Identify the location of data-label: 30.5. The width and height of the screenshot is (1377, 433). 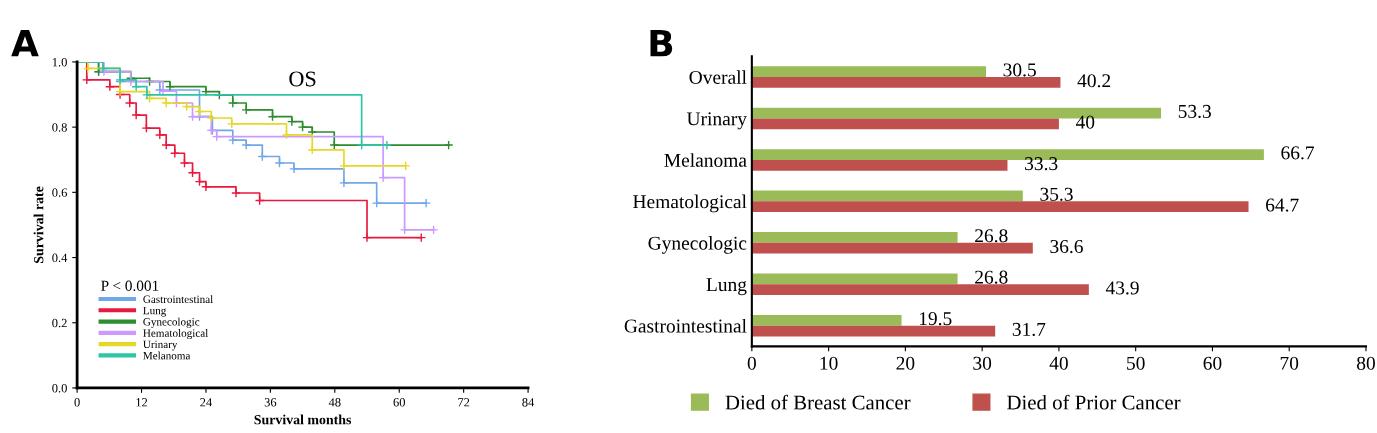
(1019, 70).